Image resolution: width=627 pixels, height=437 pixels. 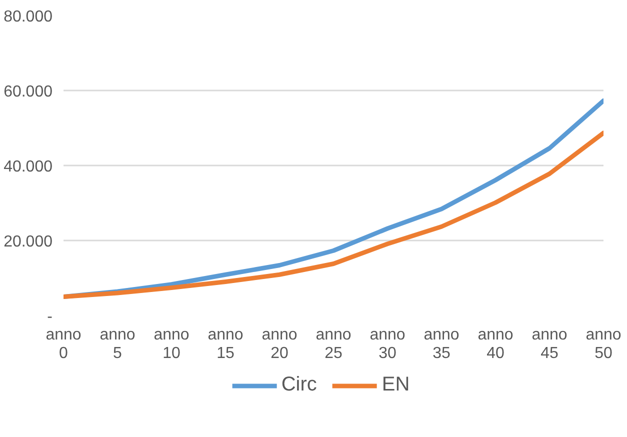 I want to click on x-tick-label: anno 15, so click(x=226, y=344).